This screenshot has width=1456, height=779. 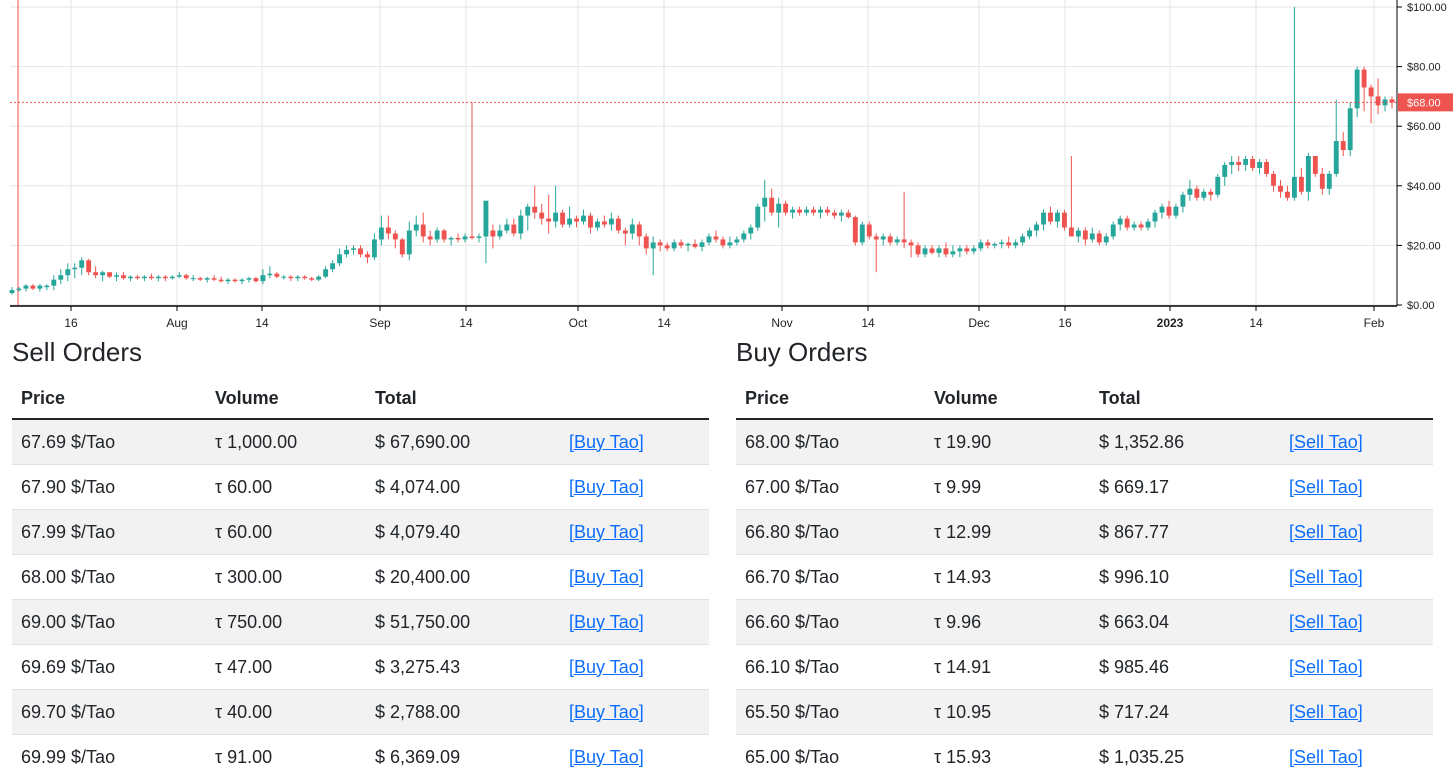 What do you see at coordinates (1185, 398) in the screenshot?
I see `total-header: Total` at bounding box center [1185, 398].